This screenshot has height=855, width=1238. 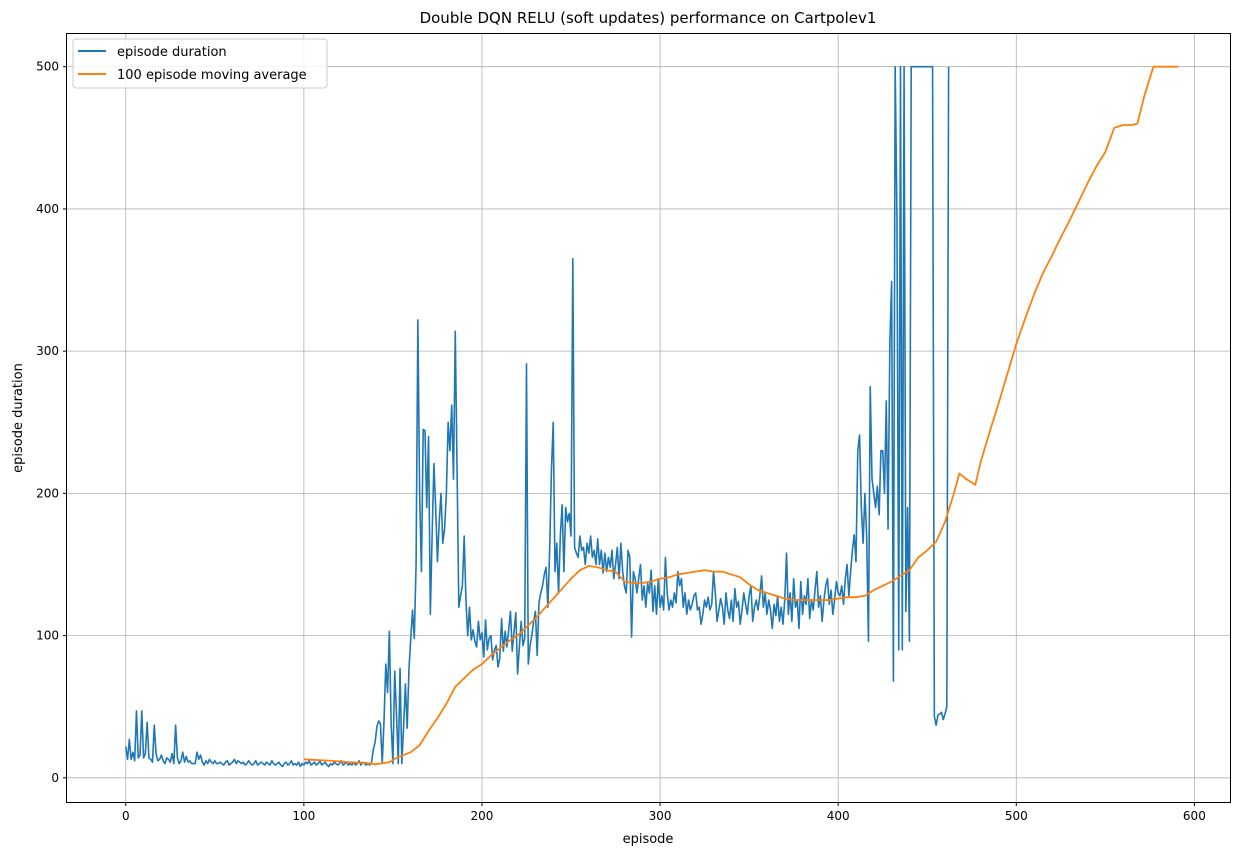 What do you see at coordinates (47, 636) in the screenshot?
I see `y-tick-label: 100` at bounding box center [47, 636].